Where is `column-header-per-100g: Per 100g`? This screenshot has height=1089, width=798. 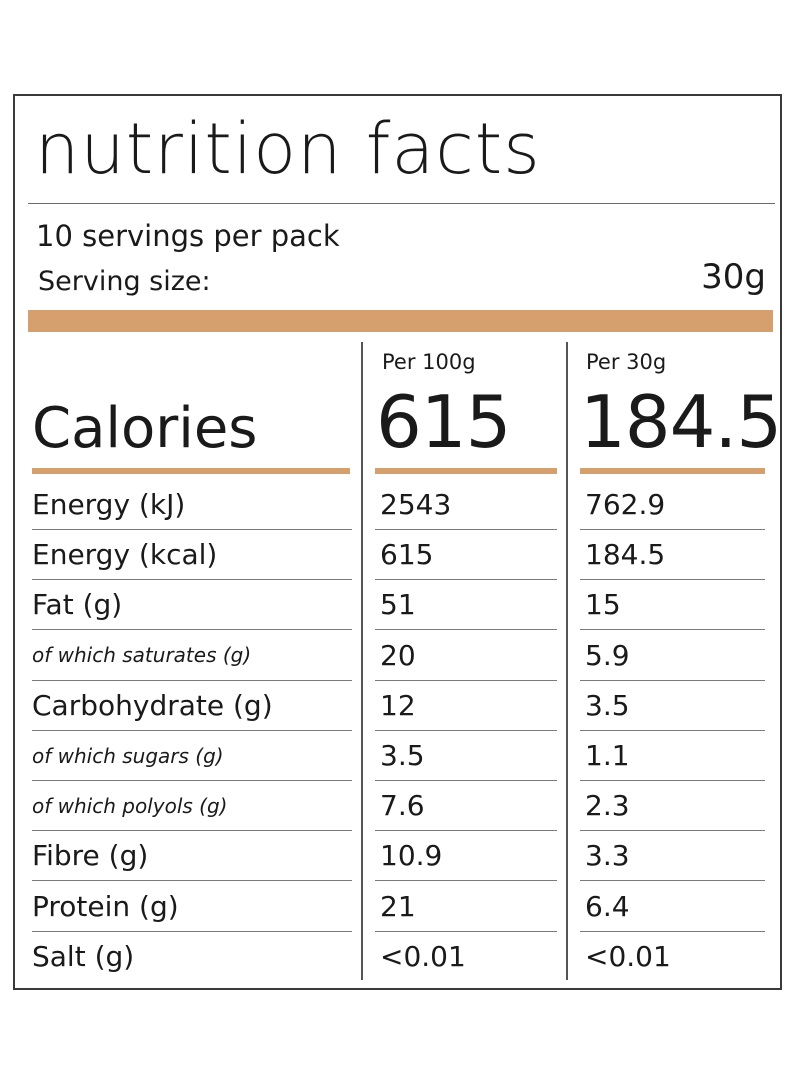
column-header-per-100g: Per 100g is located at coordinates (429, 362).